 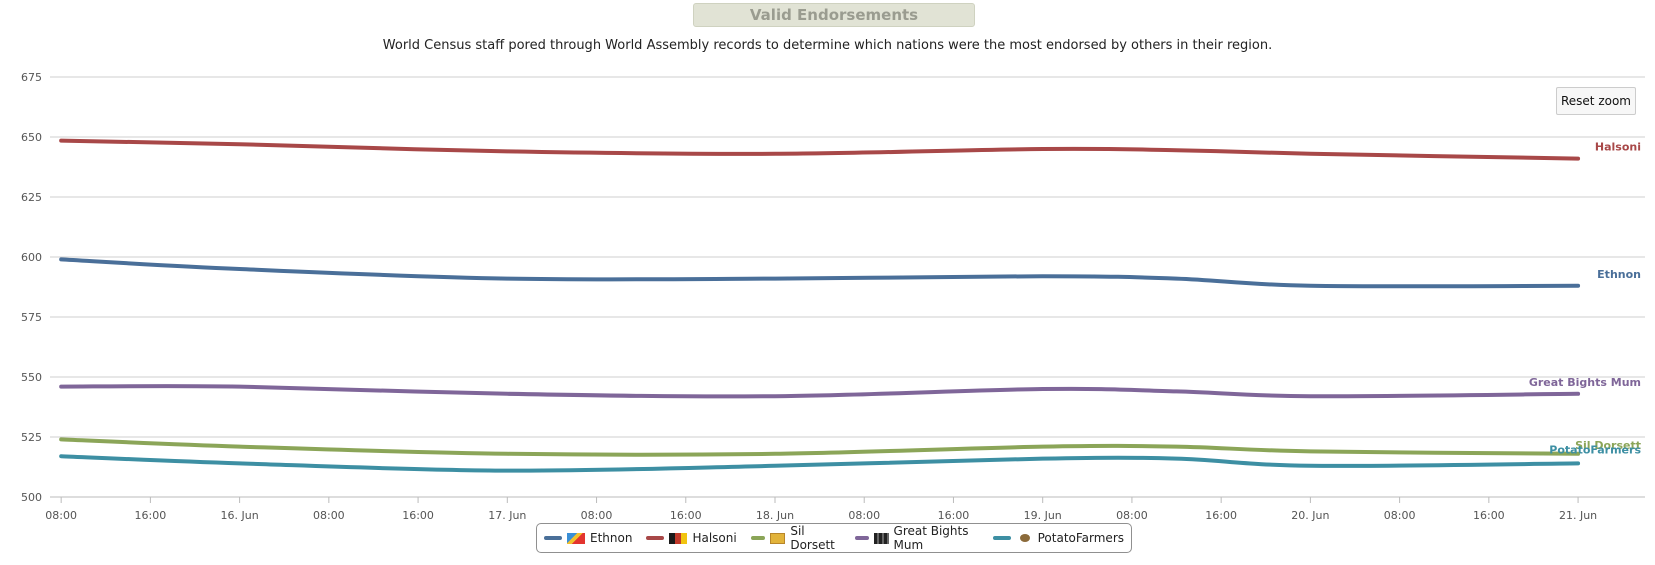 What do you see at coordinates (588, 538) in the screenshot?
I see `legend-item-ethnon: Ethnon` at bounding box center [588, 538].